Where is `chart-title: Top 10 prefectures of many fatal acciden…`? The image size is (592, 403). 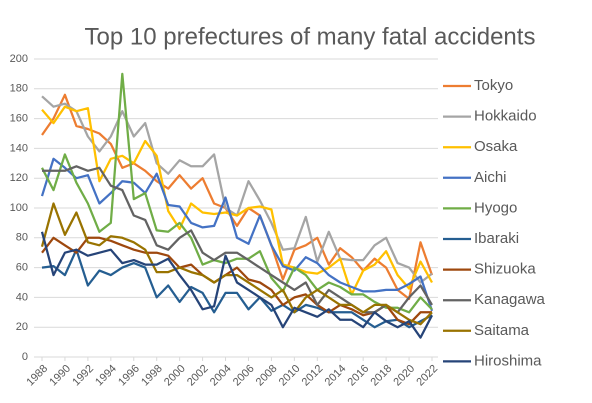
chart-title: Top 10 prefectures of many fatal acciden… is located at coordinates (310, 36).